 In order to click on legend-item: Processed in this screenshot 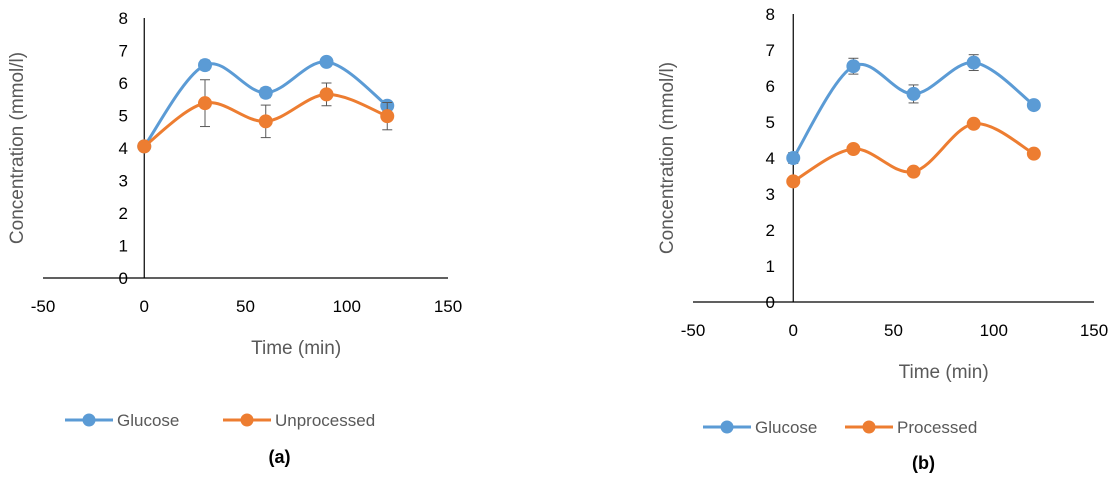, I will do `click(911, 427)`.